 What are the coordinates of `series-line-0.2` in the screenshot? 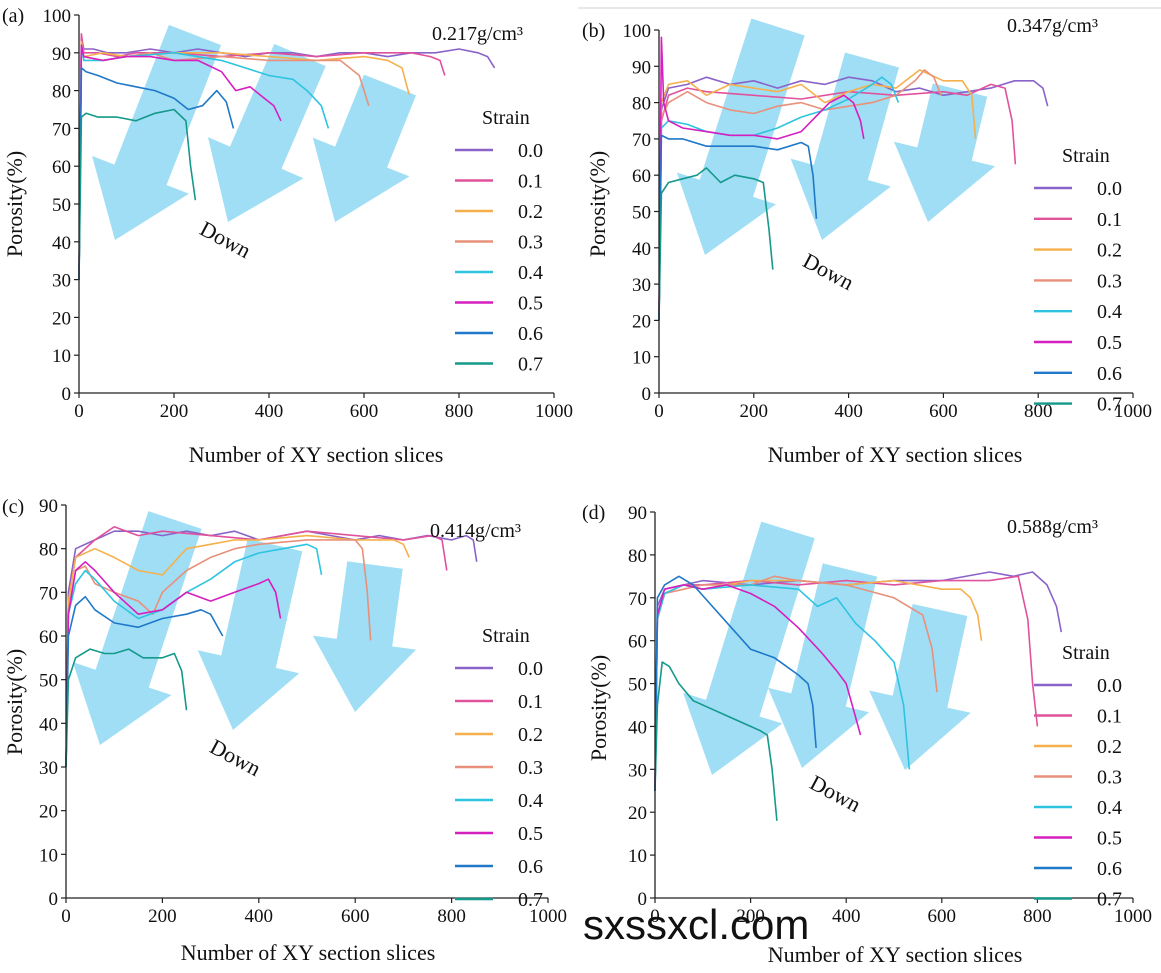 It's located at (237, 651).